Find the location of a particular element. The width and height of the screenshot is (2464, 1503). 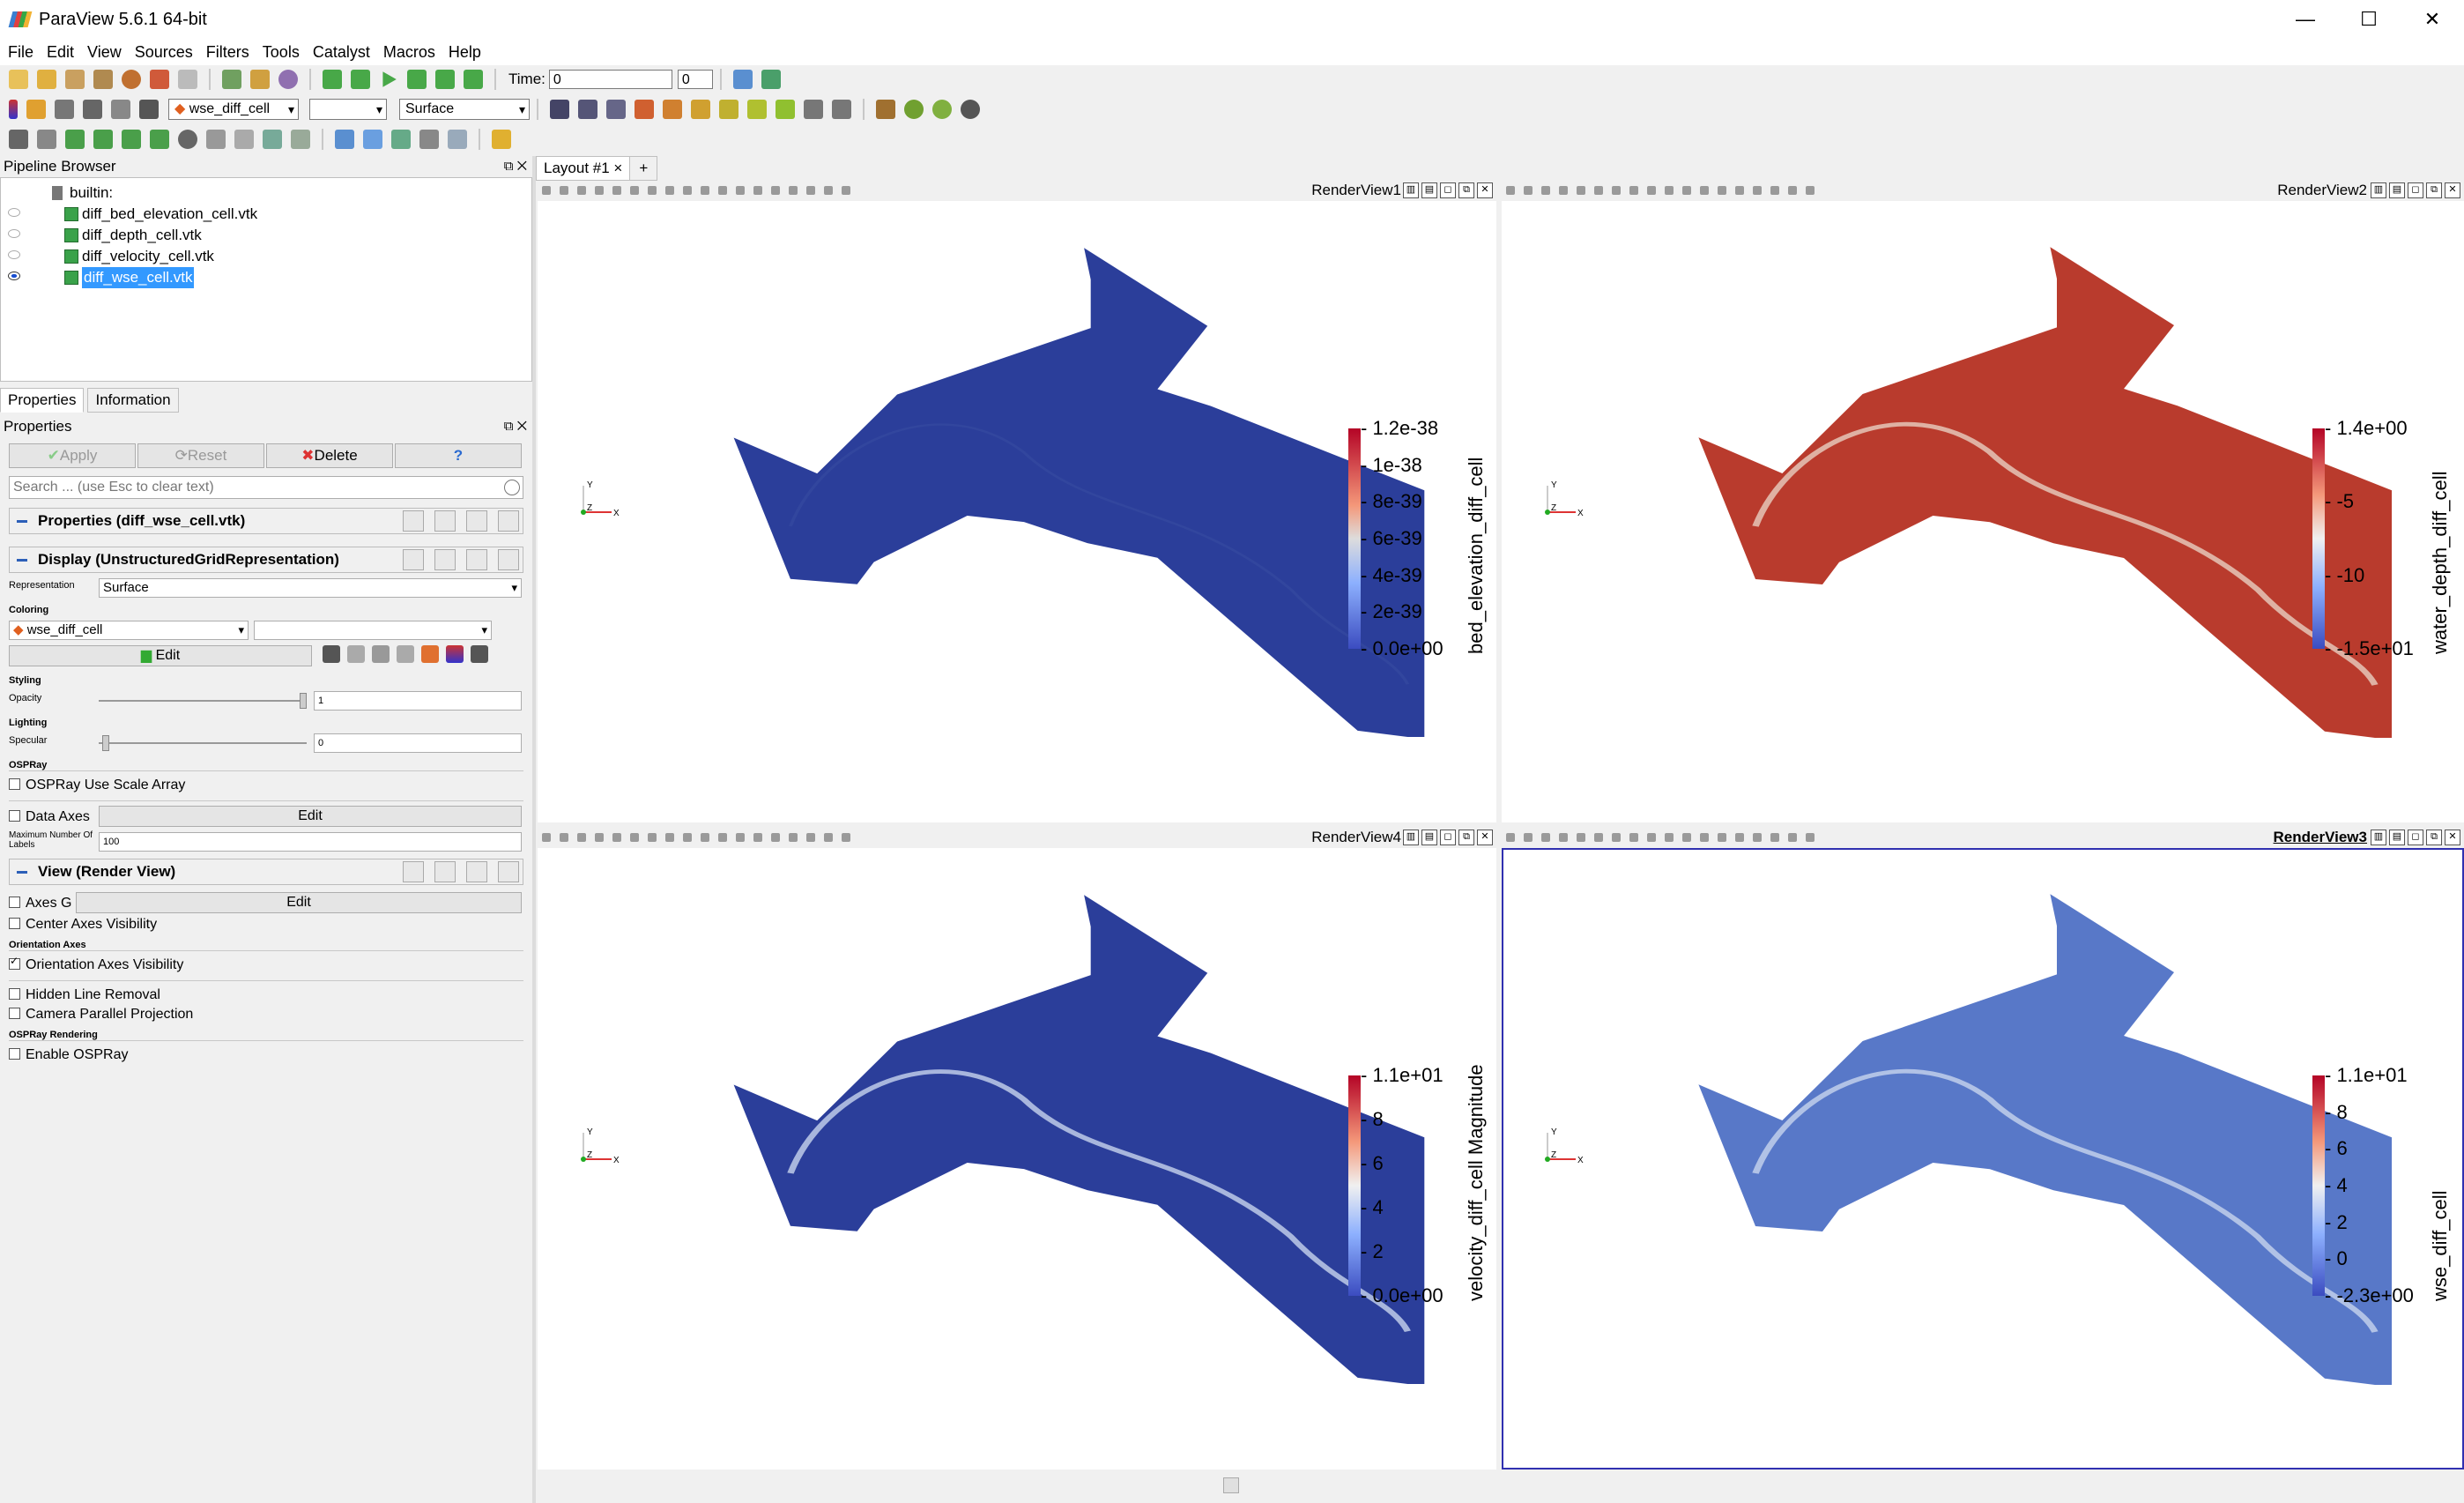

coloring-dropdown: ◆ wse_diff_cell is located at coordinates (129, 630).